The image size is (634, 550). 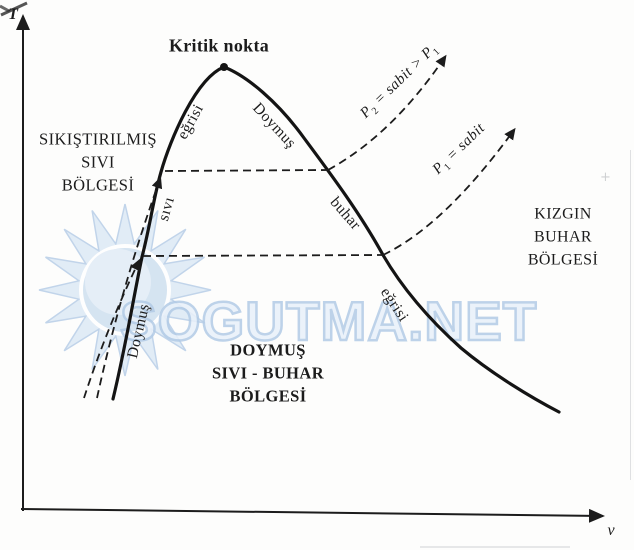 What do you see at coordinates (328, 321) in the screenshot?
I see `watermark-text: SOGUTMA.NET` at bounding box center [328, 321].